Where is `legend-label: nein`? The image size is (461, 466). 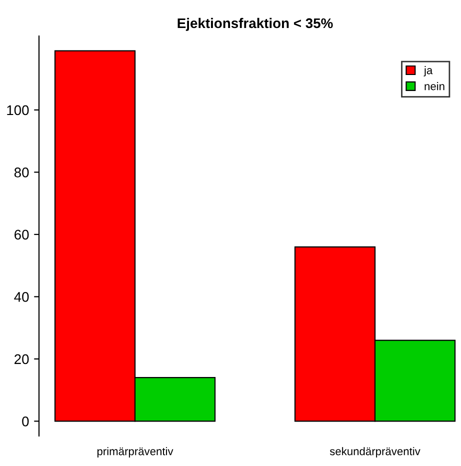 legend-label: nein is located at coordinates (434, 86).